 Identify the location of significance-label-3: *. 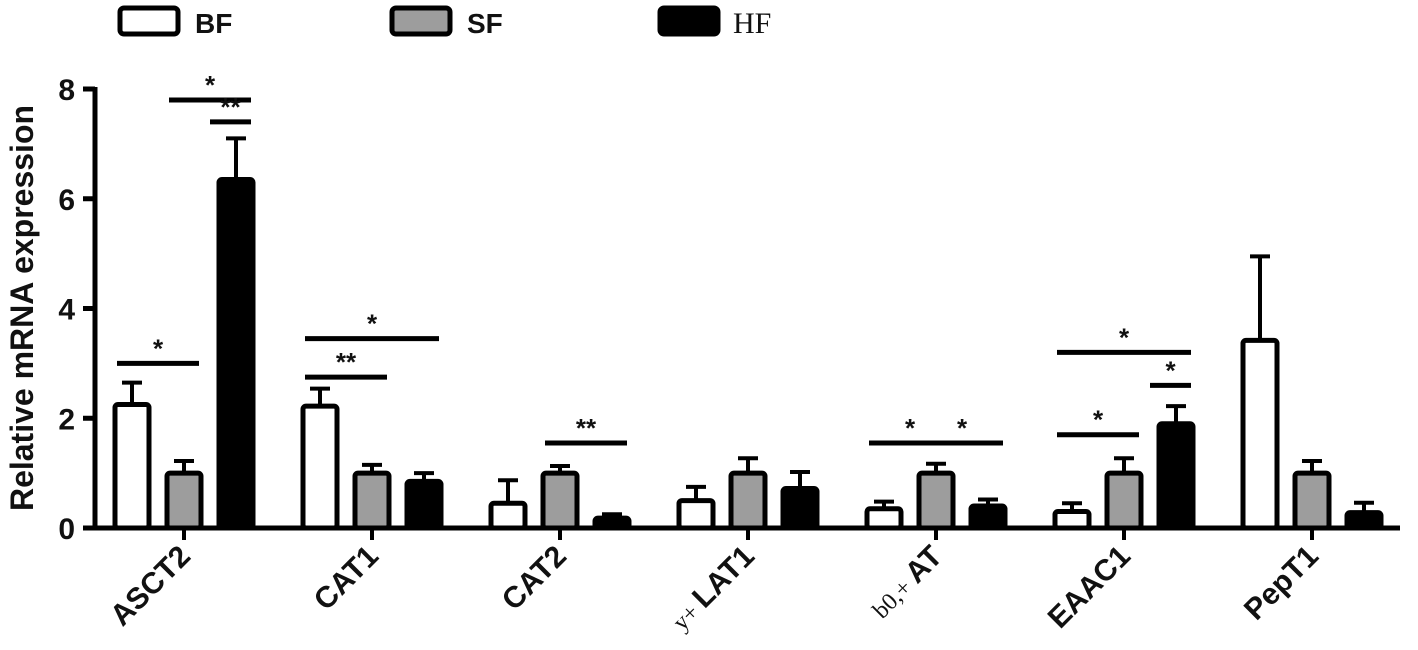
(372, 324).